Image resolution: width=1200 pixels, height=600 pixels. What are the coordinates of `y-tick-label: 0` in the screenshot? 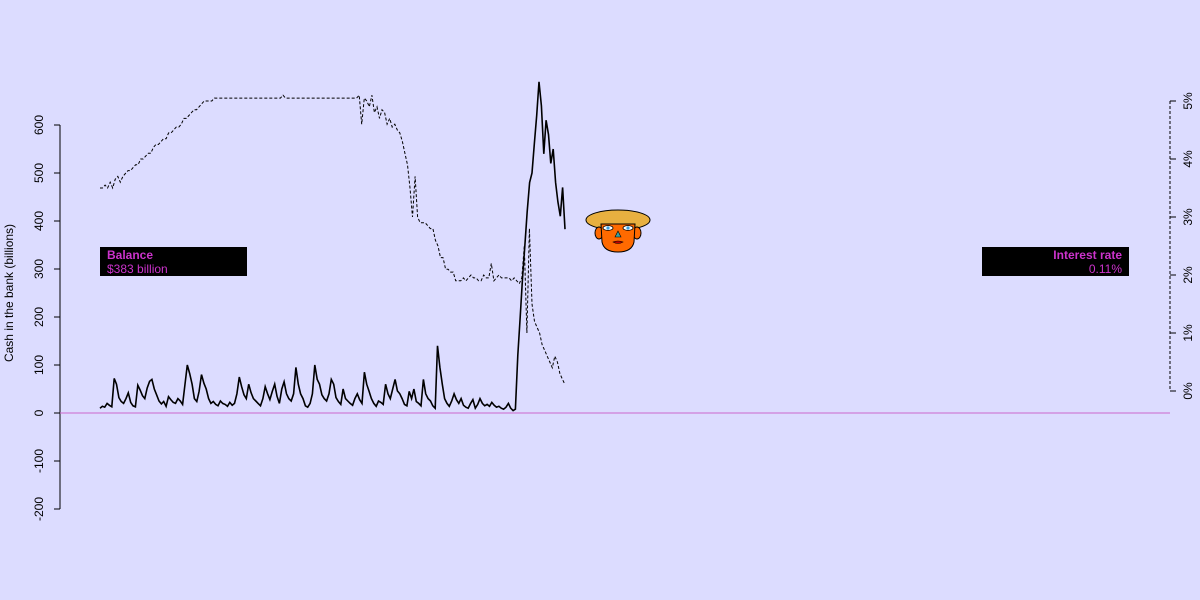 It's located at (39, 412).